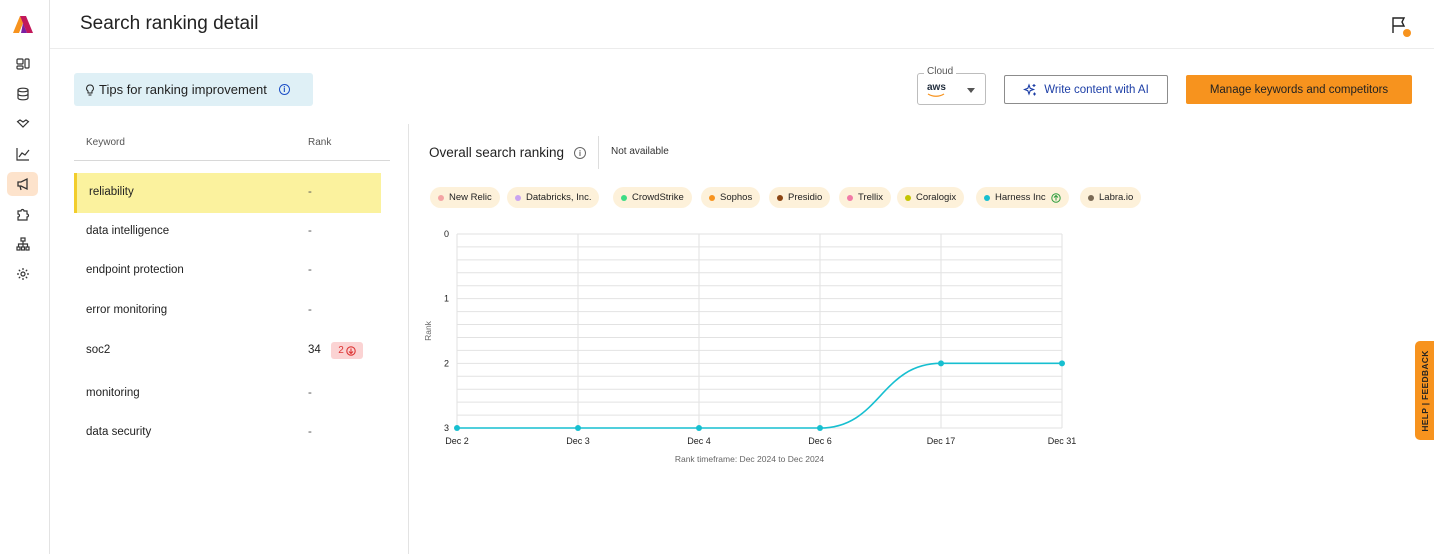 Image resolution: width=1434 pixels, height=554 pixels. I want to click on keyword-name: reliability, so click(111, 192).